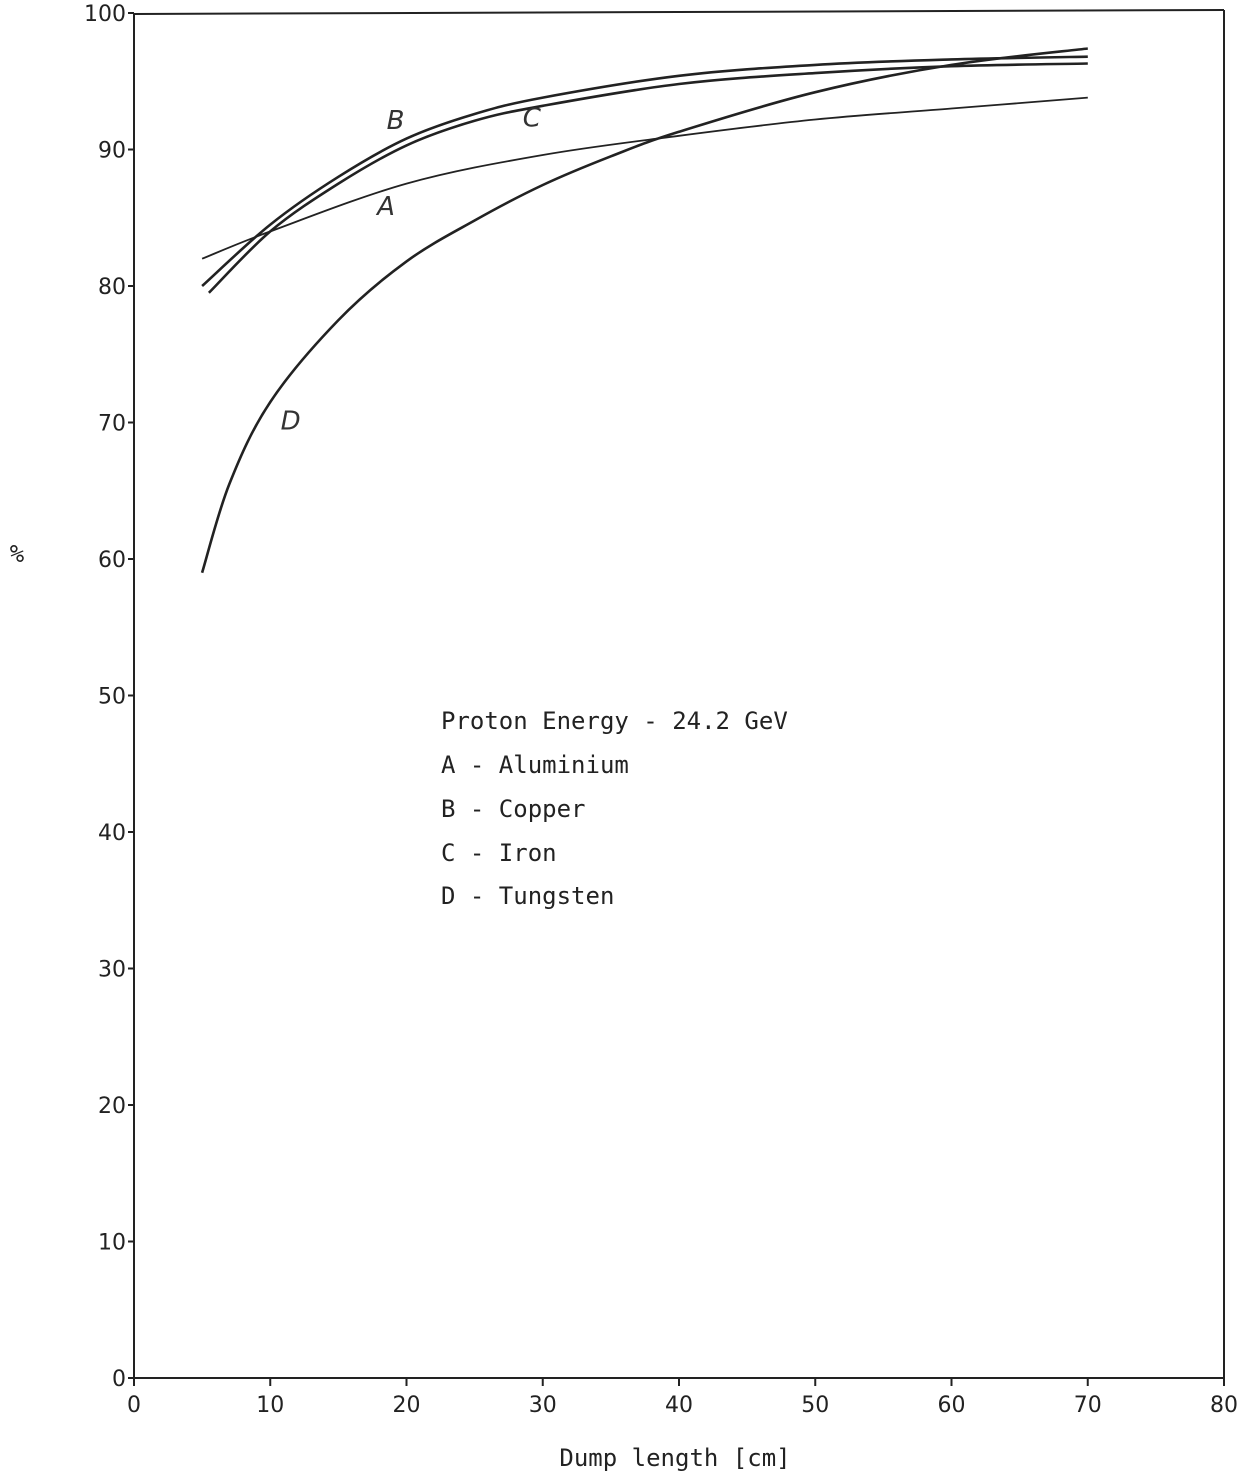  I want to click on y-tick-label: 60, so click(112, 560).